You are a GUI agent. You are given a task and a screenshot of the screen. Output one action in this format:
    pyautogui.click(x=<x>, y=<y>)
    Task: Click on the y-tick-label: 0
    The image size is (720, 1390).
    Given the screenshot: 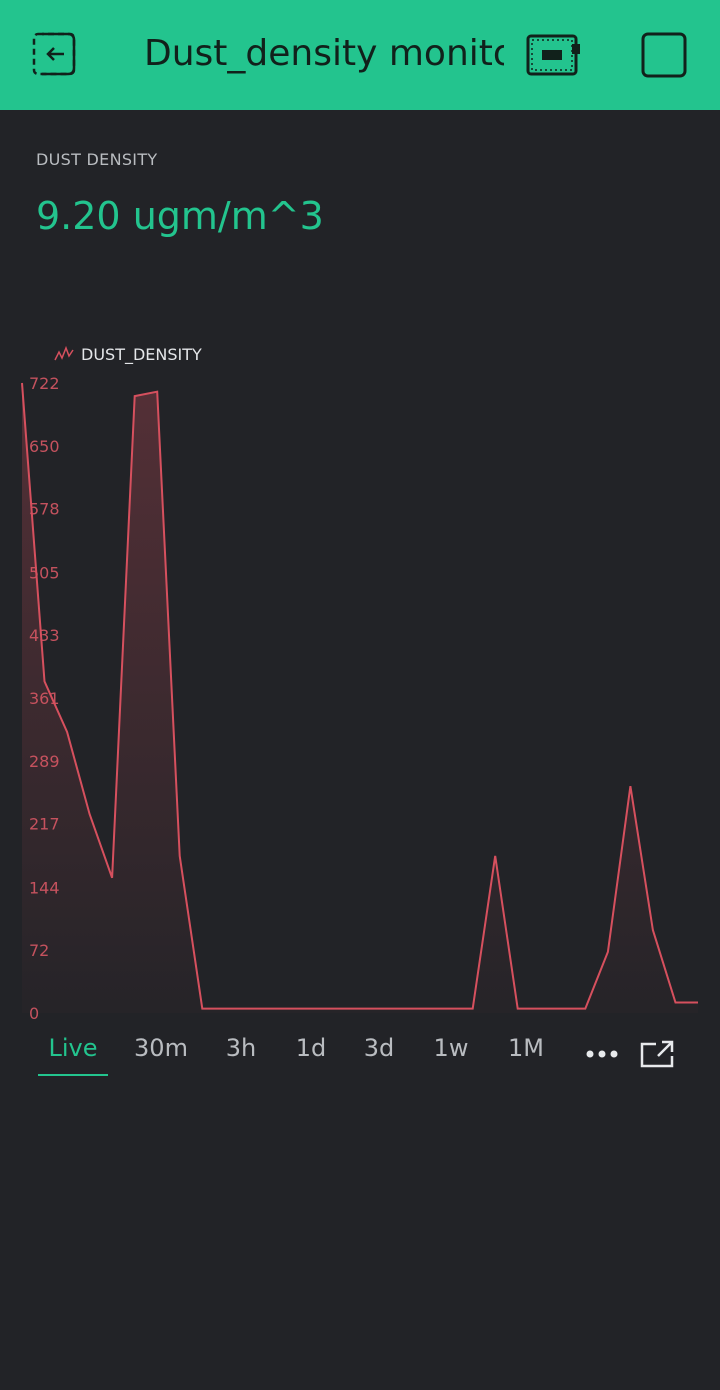 What is the action you would take?
    pyautogui.click(x=34, y=1013)
    